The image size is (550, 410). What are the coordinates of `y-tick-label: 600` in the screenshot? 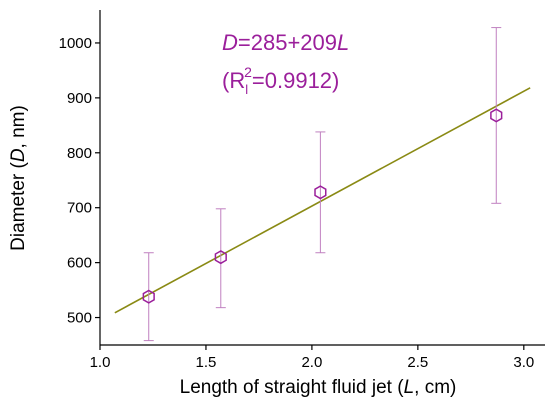 It's located at (79, 263).